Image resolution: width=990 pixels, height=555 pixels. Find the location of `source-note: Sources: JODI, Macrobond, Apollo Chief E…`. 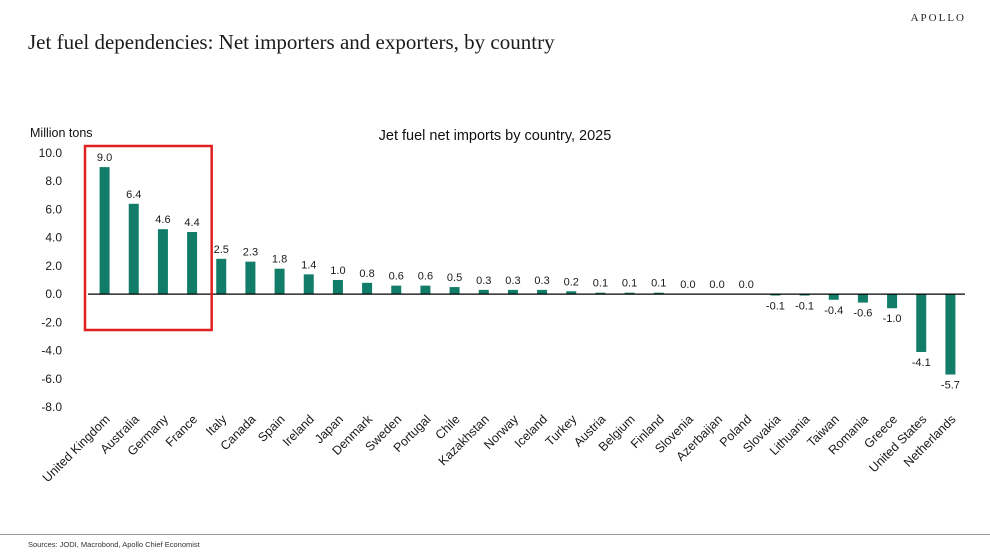

source-note: Sources: JODI, Macrobond, Apollo Chief E… is located at coordinates (114, 544).